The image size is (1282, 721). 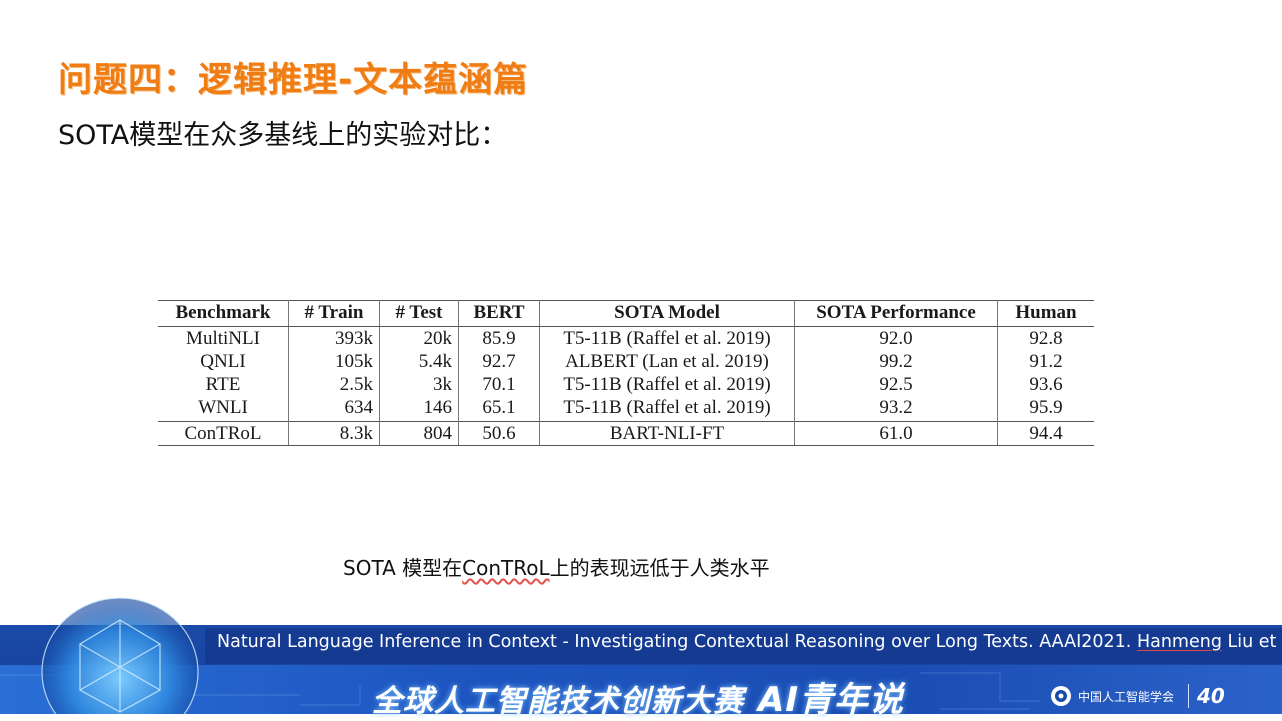 I want to click on cell-bert: 50.6, so click(x=499, y=433).